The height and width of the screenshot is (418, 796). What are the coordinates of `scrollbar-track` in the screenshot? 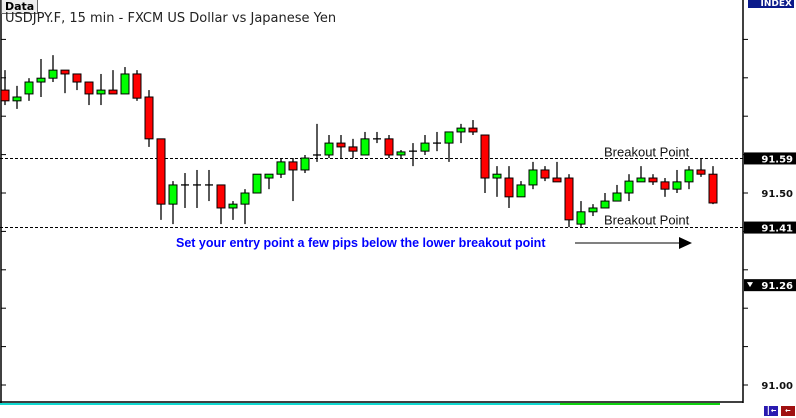 It's located at (280, 404).